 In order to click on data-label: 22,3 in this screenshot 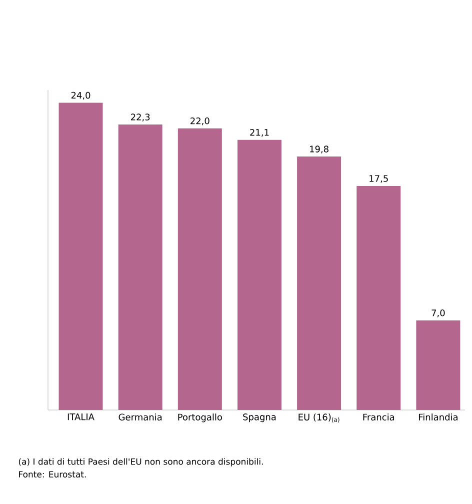, I will do `click(140, 118)`.